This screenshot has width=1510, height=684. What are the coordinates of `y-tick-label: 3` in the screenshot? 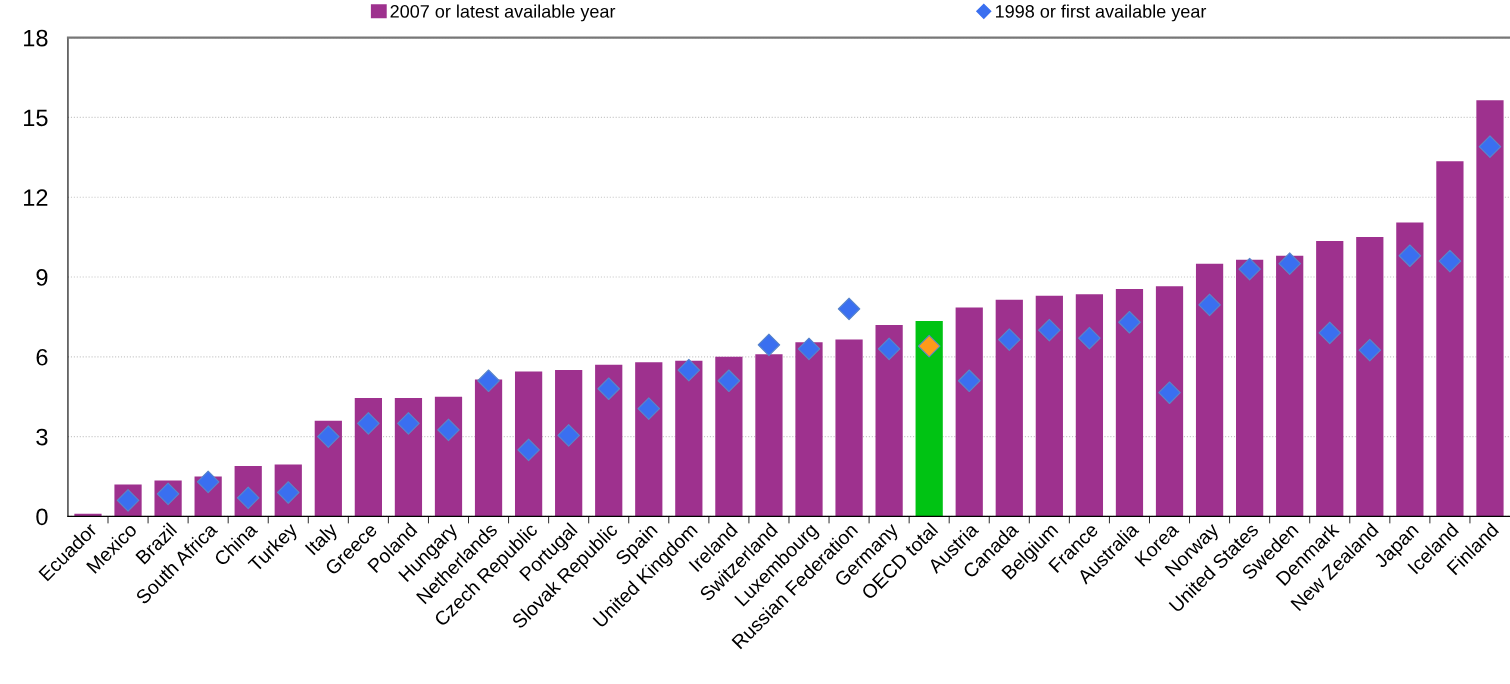 It's located at (42, 437).